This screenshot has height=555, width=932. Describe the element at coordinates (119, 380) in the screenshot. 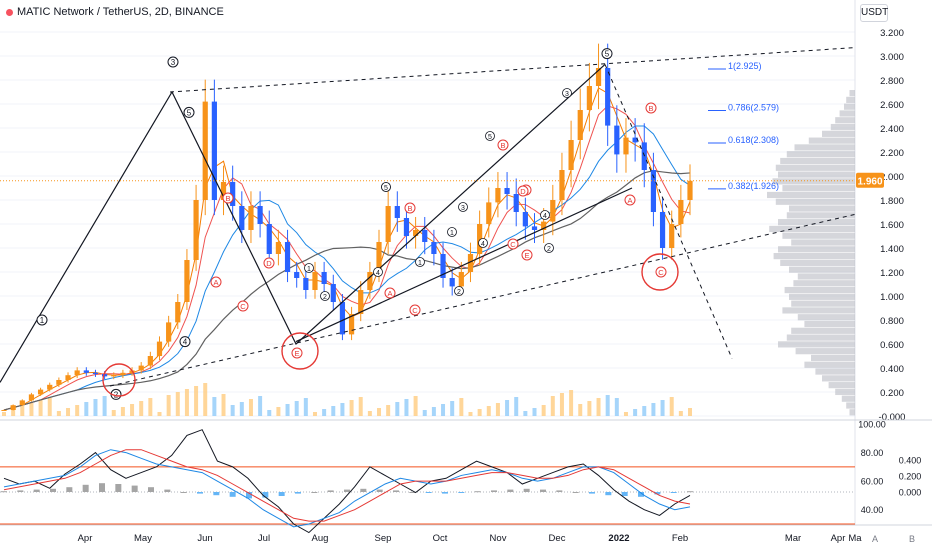

I see `highlight-circle` at that location.